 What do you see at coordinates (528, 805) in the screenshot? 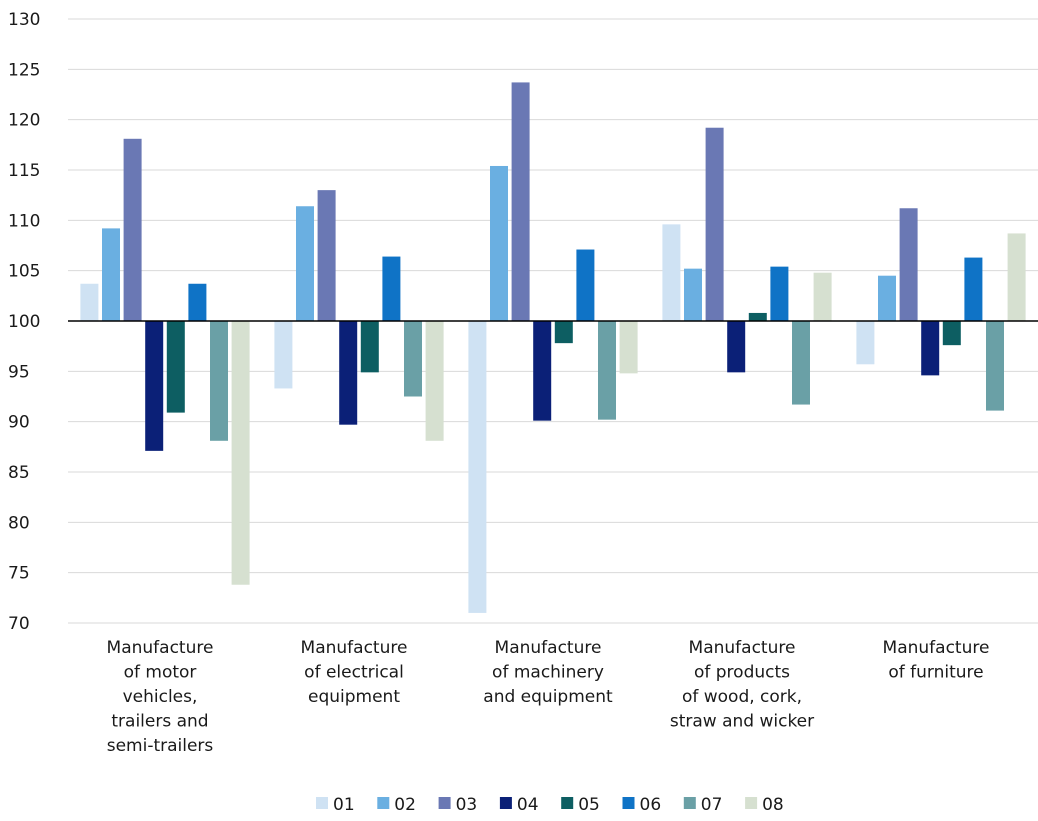
I see `legend-label-04: 04` at bounding box center [528, 805].